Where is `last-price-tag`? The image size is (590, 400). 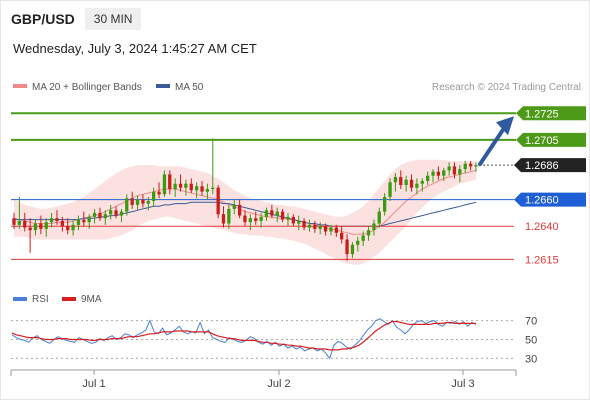
last-price-tag is located at coordinates (550, 165).